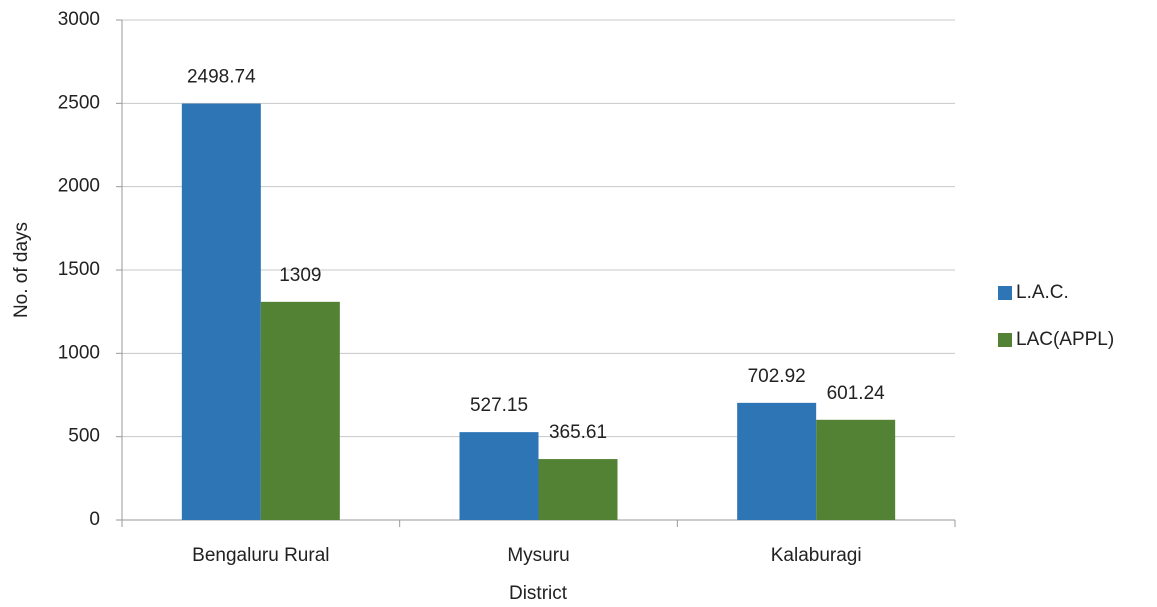 This screenshot has width=1157, height=607. I want to click on legend-label: L.A.C., so click(1042, 292).